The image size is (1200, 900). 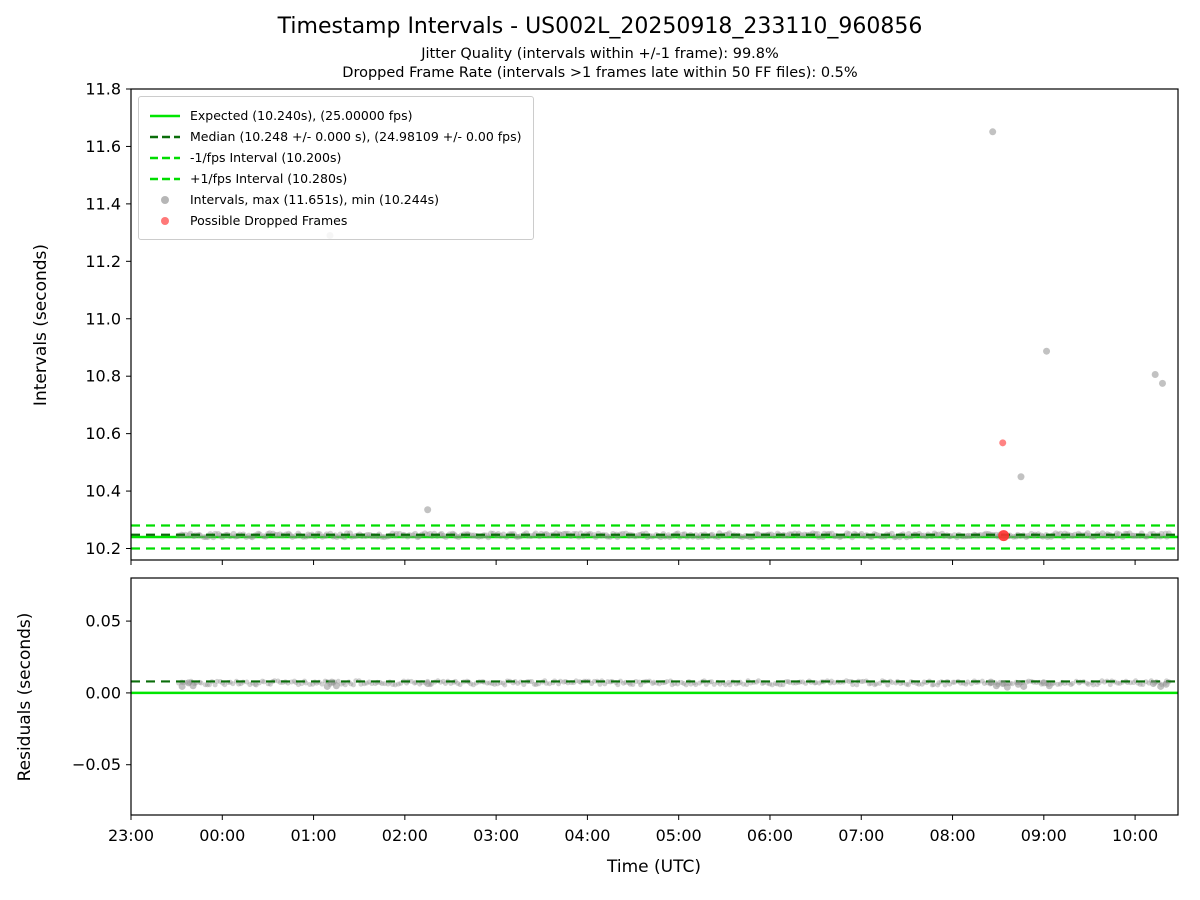 What do you see at coordinates (679, 835) in the screenshot?
I see `x-tick-label: 05:00` at bounding box center [679, 835].